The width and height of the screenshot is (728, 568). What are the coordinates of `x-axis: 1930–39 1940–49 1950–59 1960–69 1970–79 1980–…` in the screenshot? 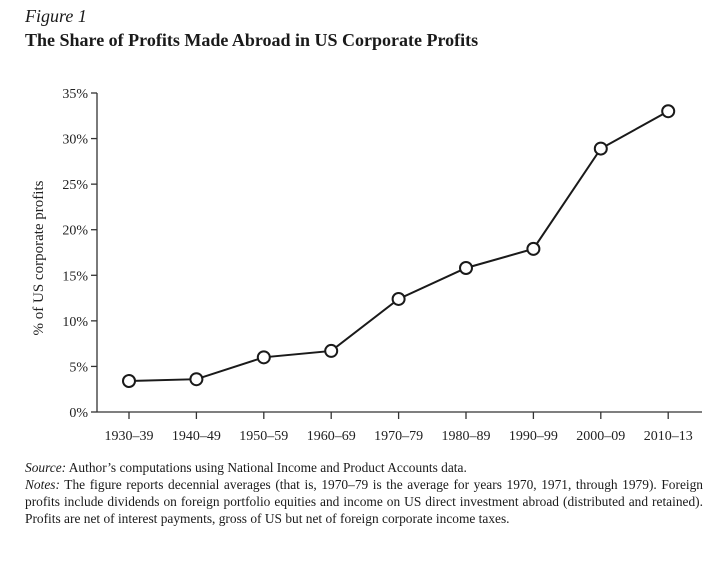 It's located at (399, 427).